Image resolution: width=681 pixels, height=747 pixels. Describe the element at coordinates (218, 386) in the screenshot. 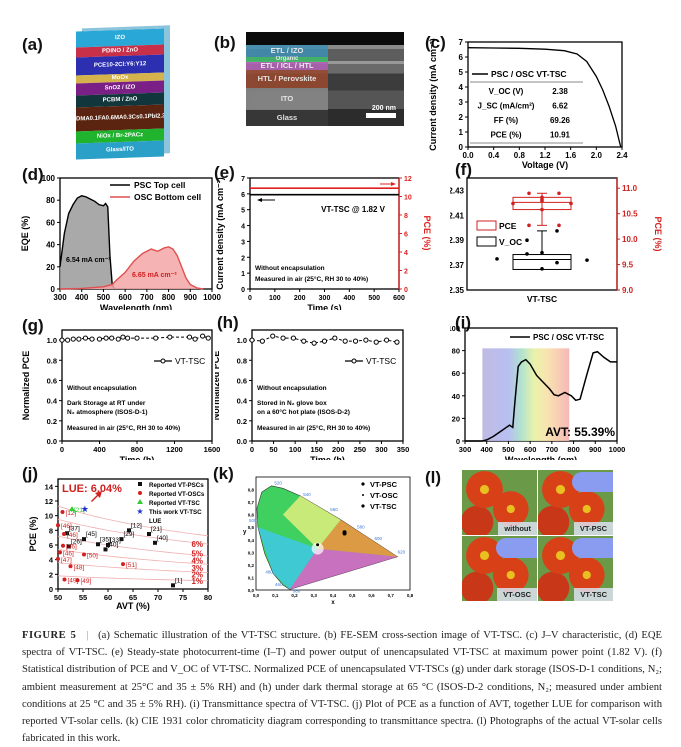

I see `y-axis-label: Normalized PCE` at that location.